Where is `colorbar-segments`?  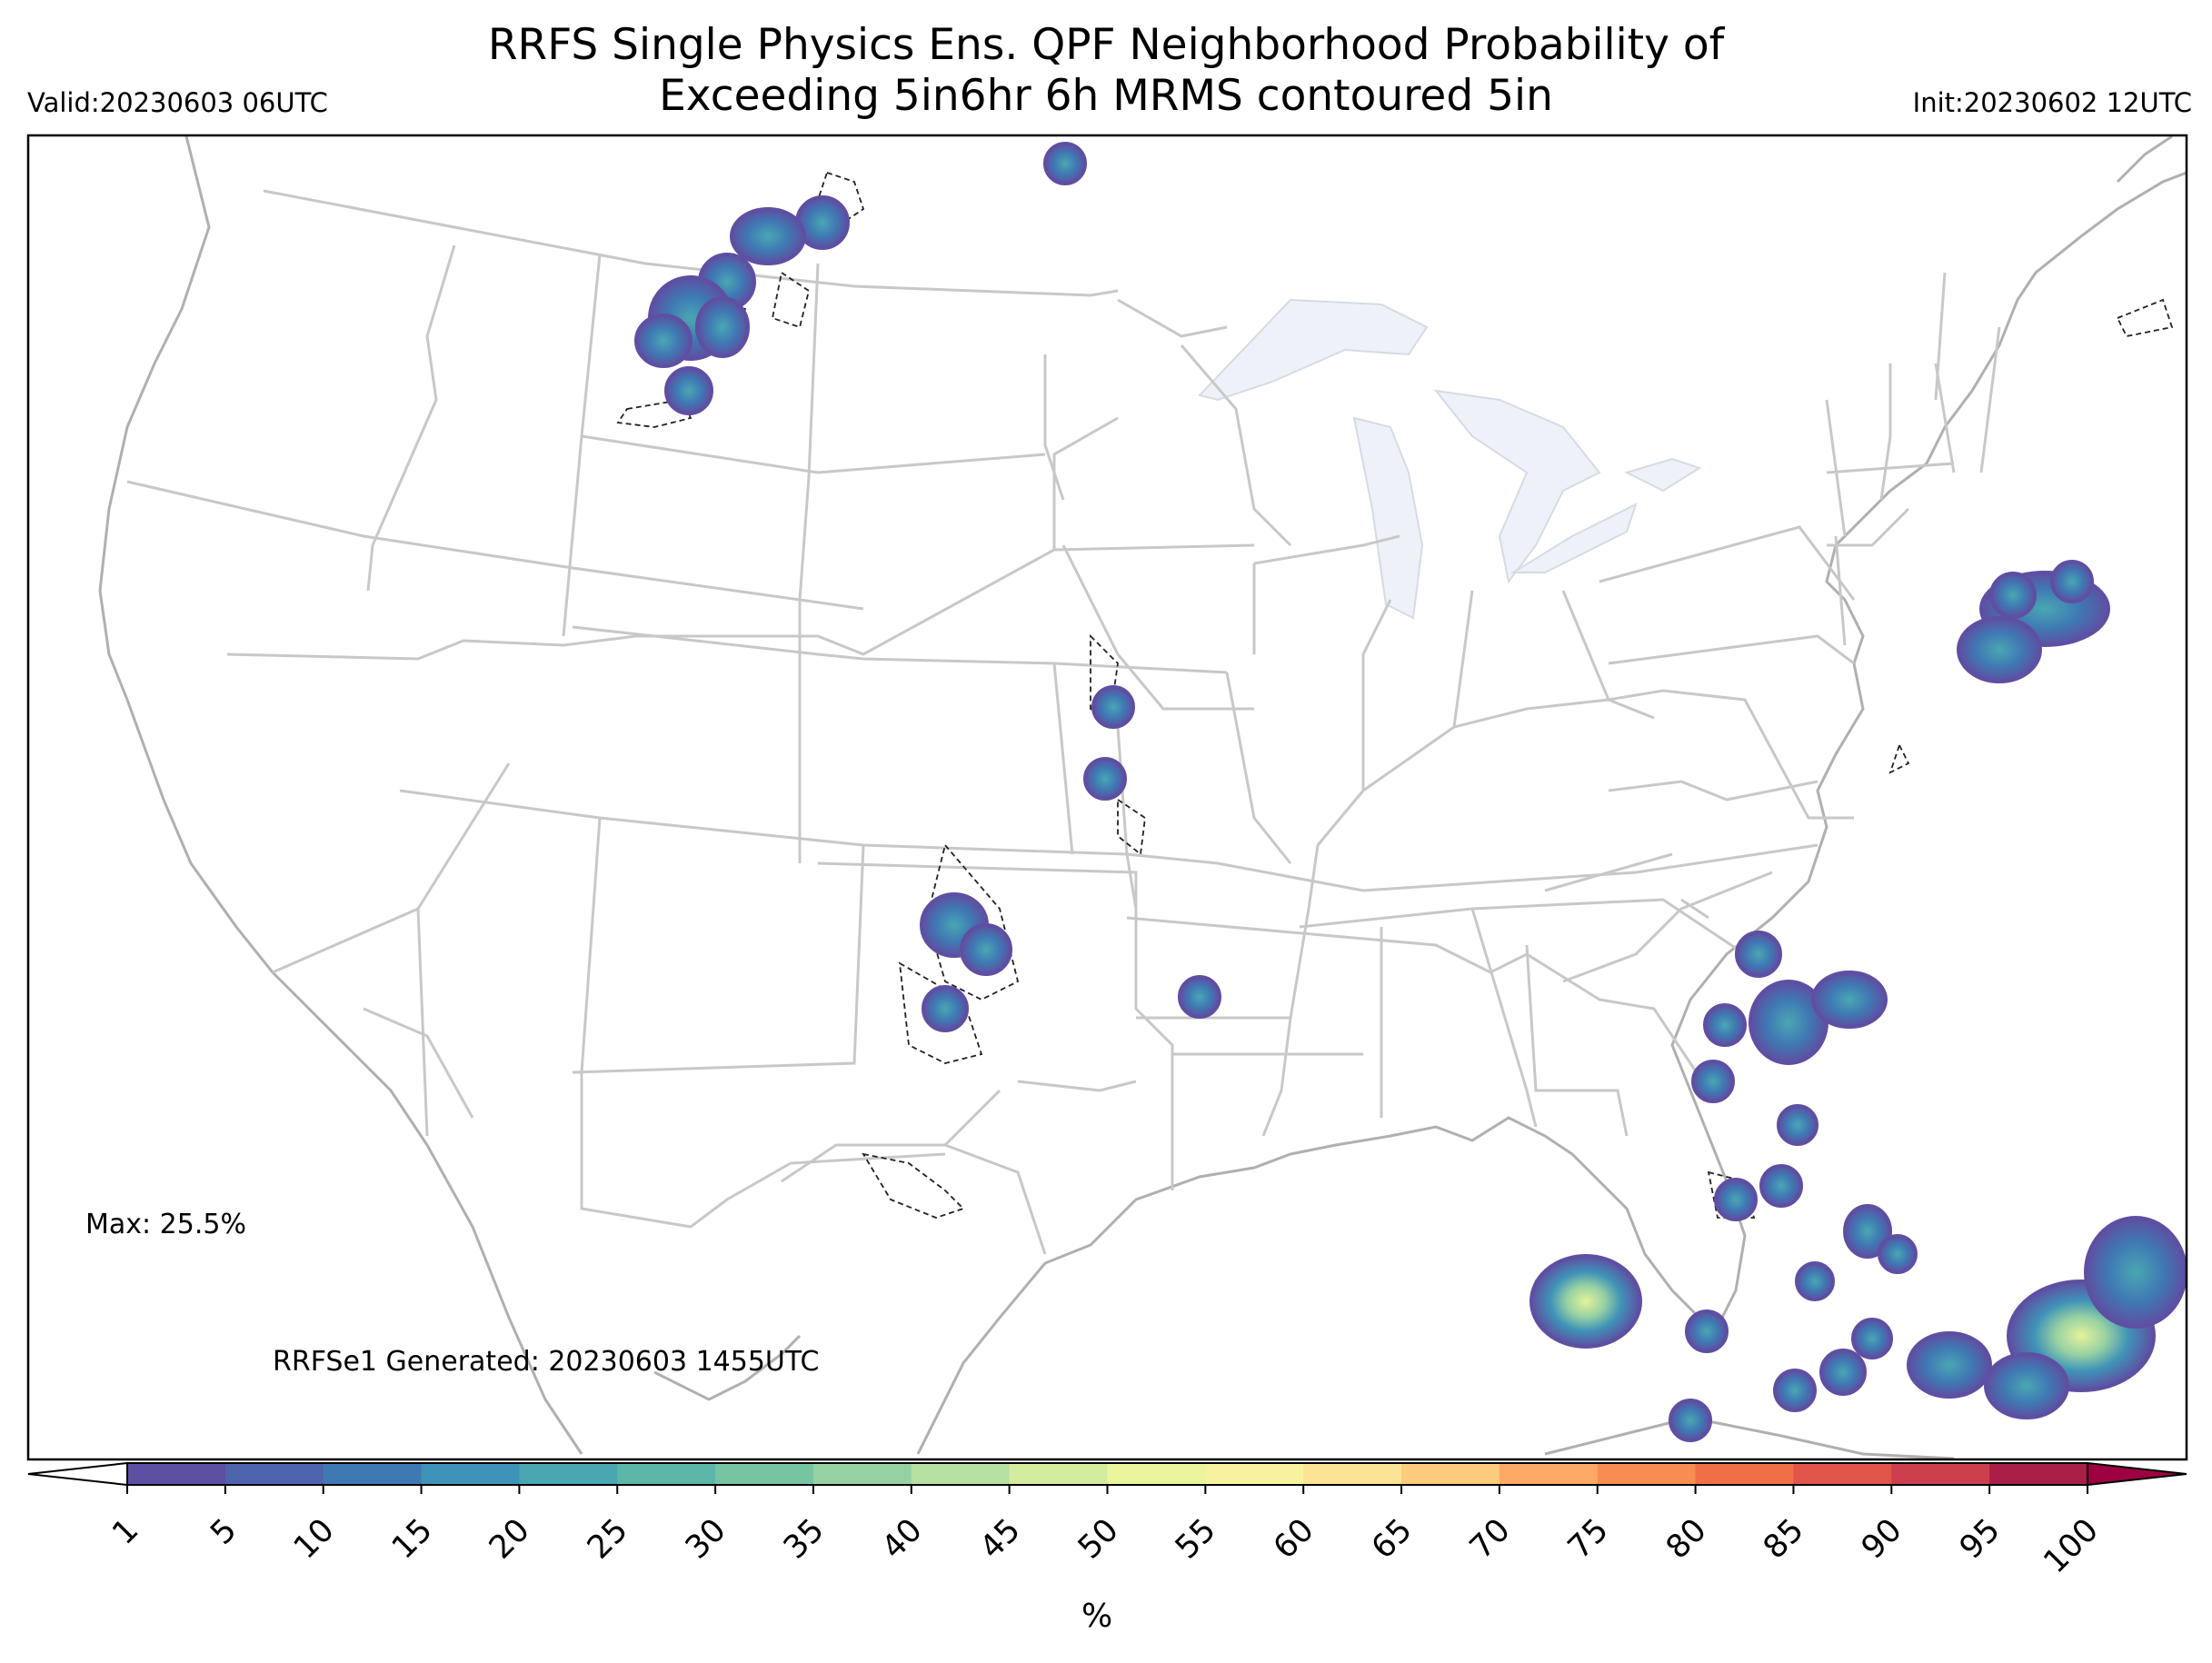 colorbar-segments is located at coordinates (1107, 1474).